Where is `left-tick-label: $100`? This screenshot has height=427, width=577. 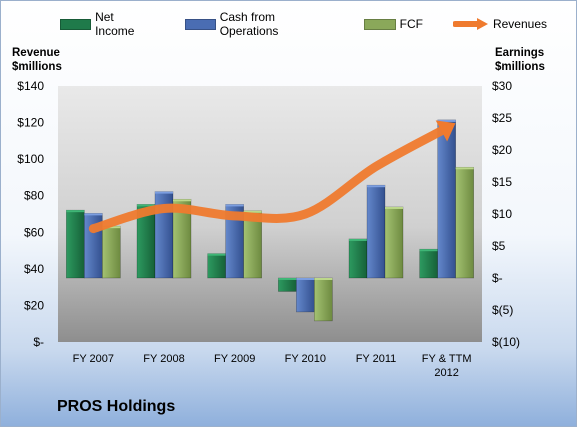
left-tick-label: $100 is located at coordinates (30, 159).